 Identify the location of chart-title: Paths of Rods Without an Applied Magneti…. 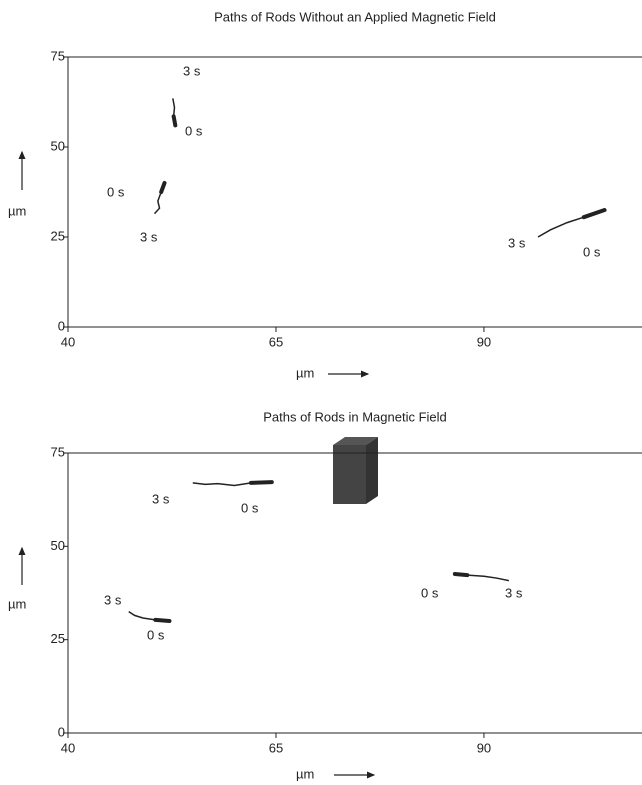
(355, 16).